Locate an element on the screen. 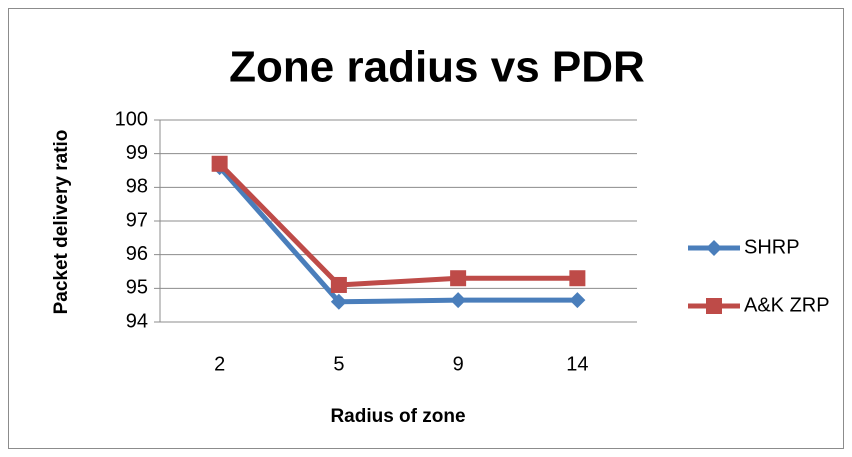  x-axis-label: Radius of zone is located at coordinates (397, 416).